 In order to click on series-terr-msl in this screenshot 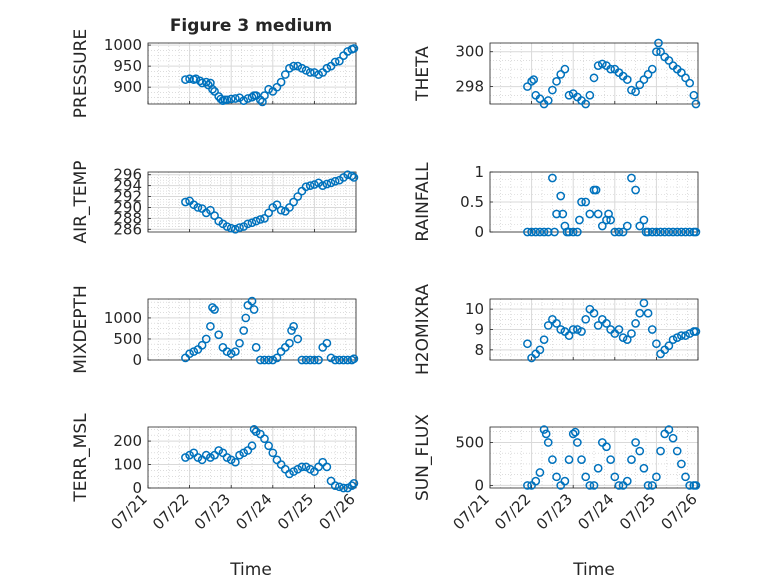, I will do `click(270, 458)`.